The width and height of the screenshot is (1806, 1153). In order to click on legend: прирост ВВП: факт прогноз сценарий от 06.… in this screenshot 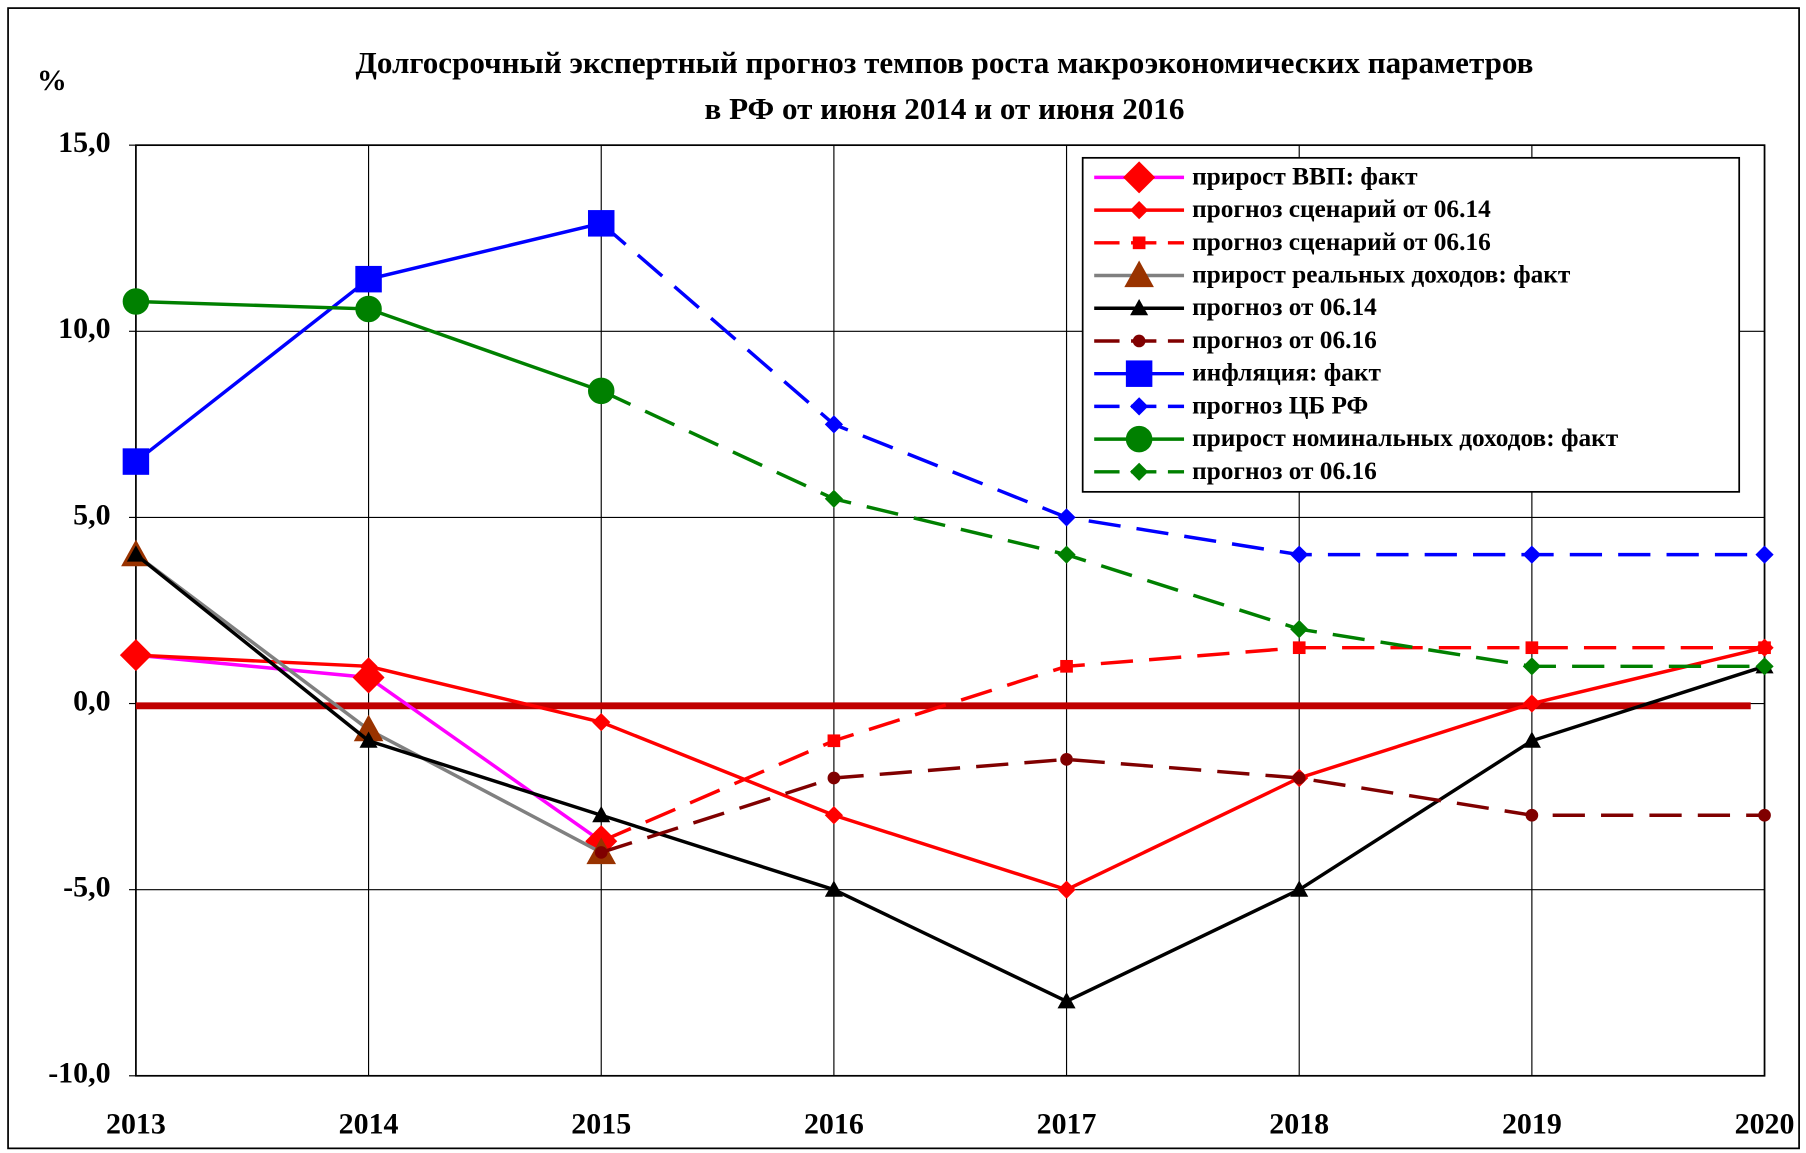, I will do `click(1411, 324)`.